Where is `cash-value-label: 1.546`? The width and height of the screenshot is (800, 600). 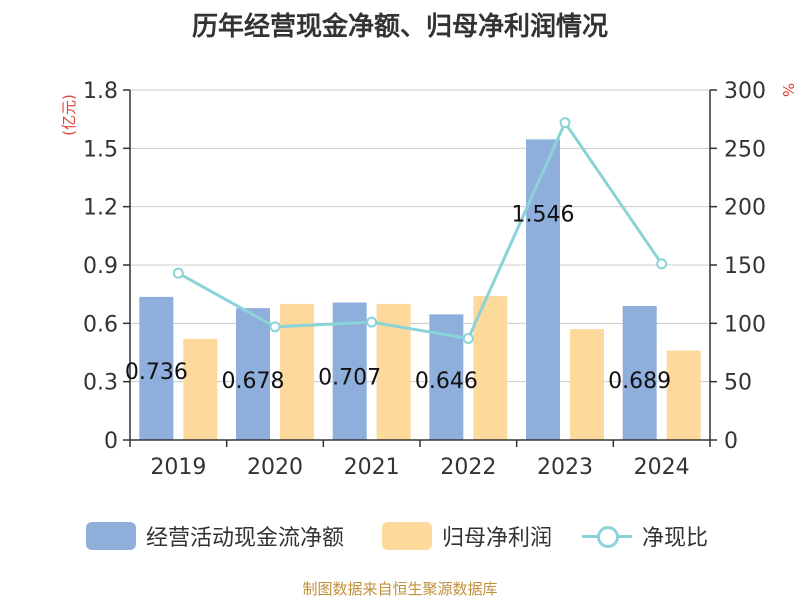
cash-value-label: 1.546 is located at coordinates (543, 214).